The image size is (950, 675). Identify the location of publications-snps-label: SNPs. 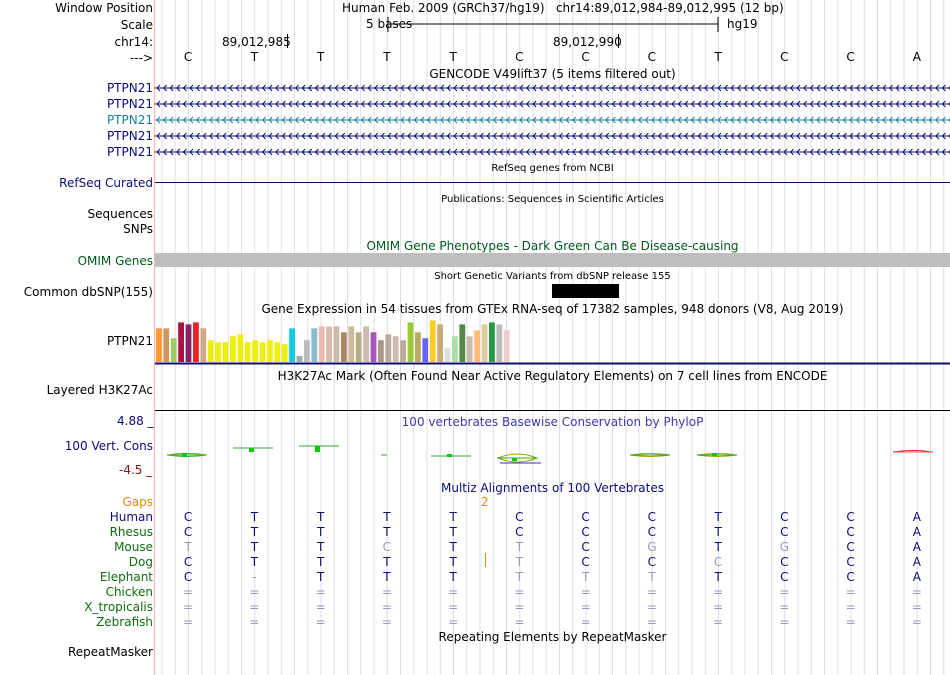
(138, 229).